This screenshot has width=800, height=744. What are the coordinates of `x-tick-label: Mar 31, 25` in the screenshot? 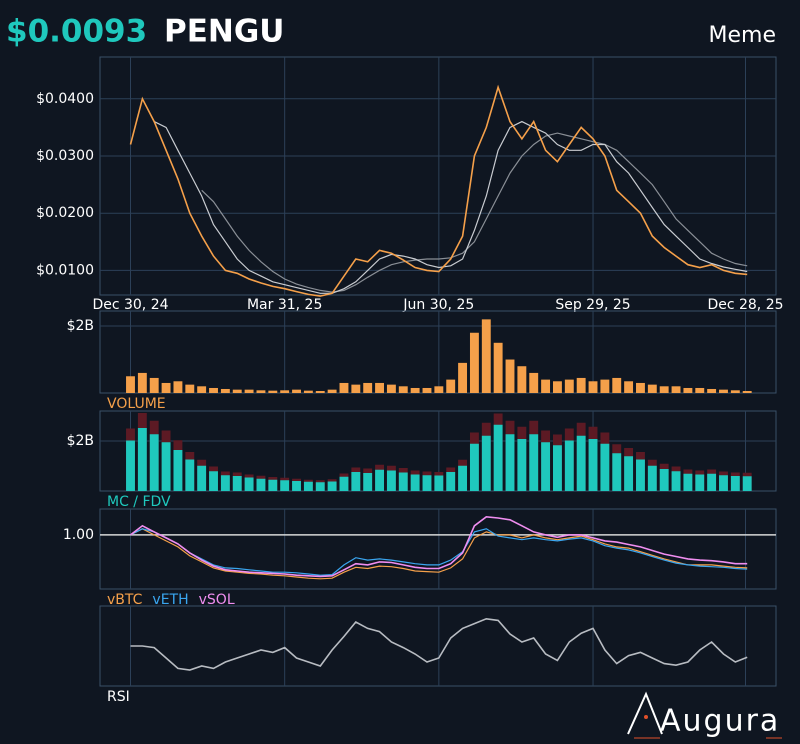 It's located at (284, 305).